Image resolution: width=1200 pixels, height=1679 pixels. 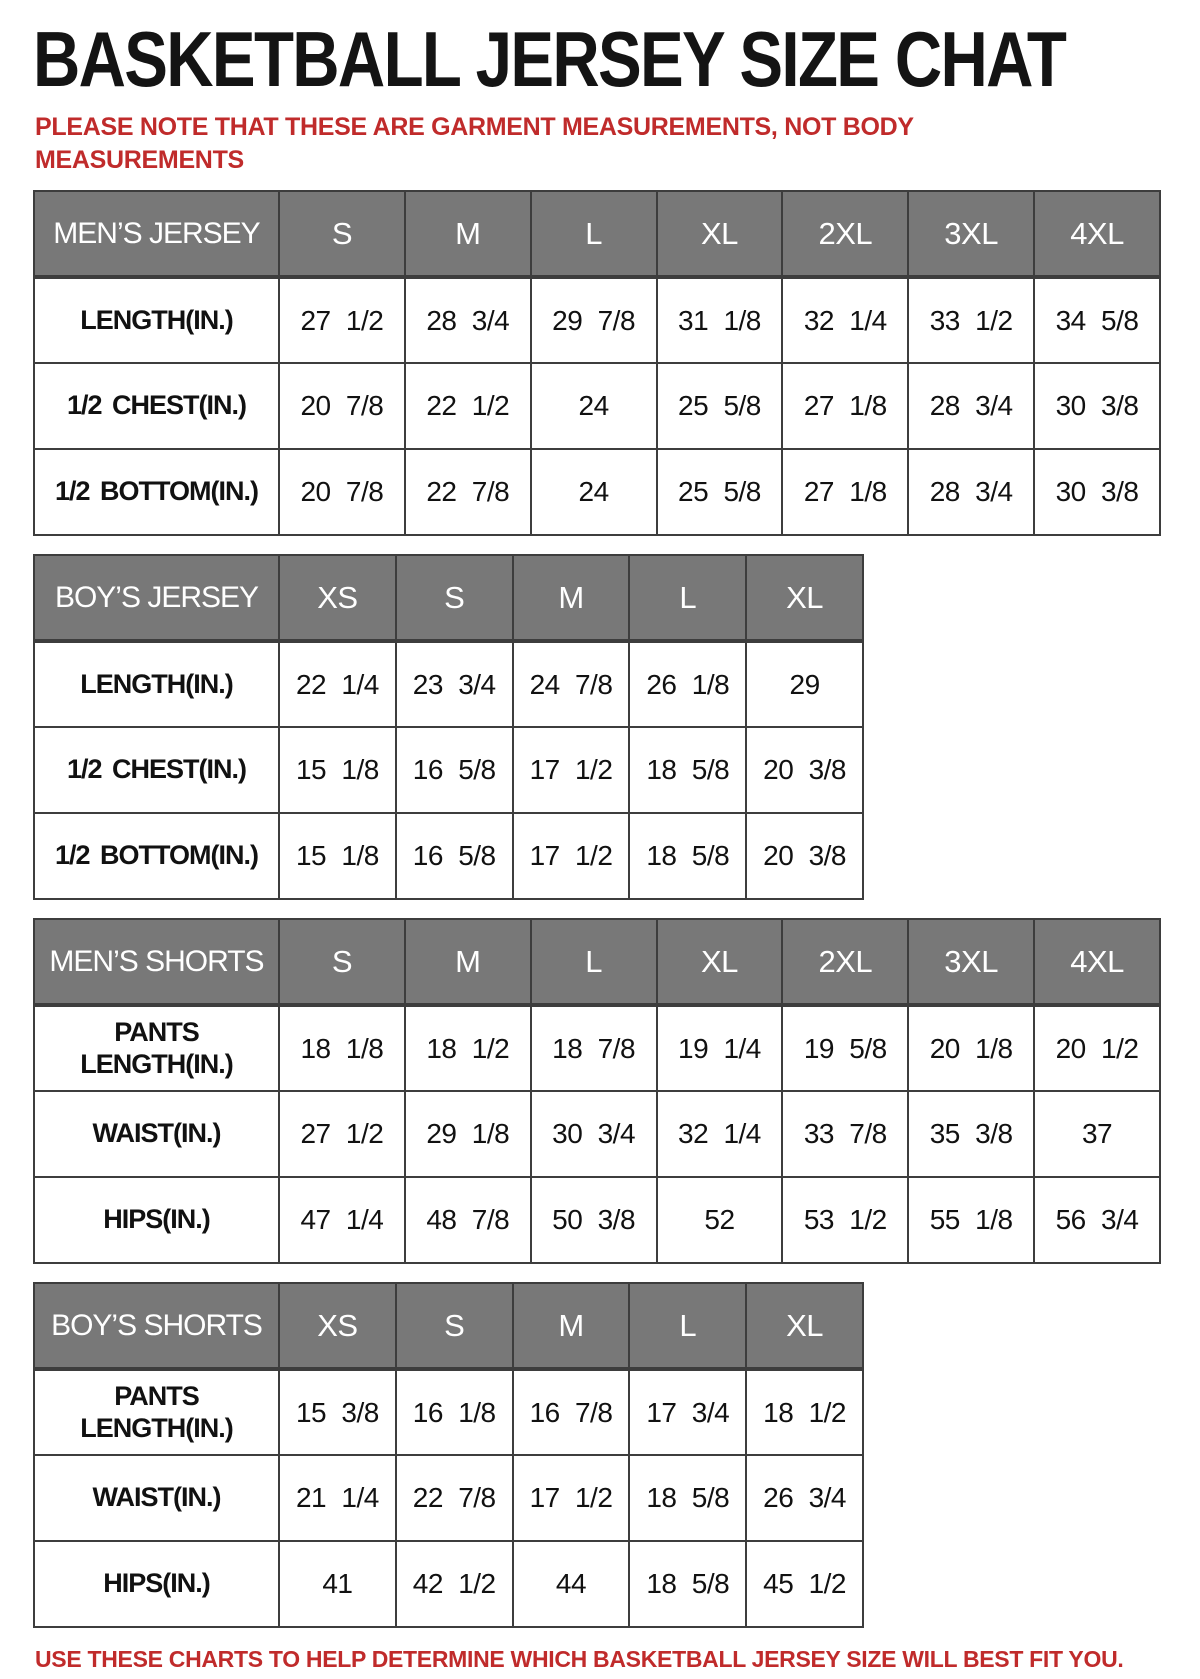 What do you see at coordinates (688, 1412) in the screenshot?
I see `size-value-cell: 17 3/4` at bounding box center [688, 1412].